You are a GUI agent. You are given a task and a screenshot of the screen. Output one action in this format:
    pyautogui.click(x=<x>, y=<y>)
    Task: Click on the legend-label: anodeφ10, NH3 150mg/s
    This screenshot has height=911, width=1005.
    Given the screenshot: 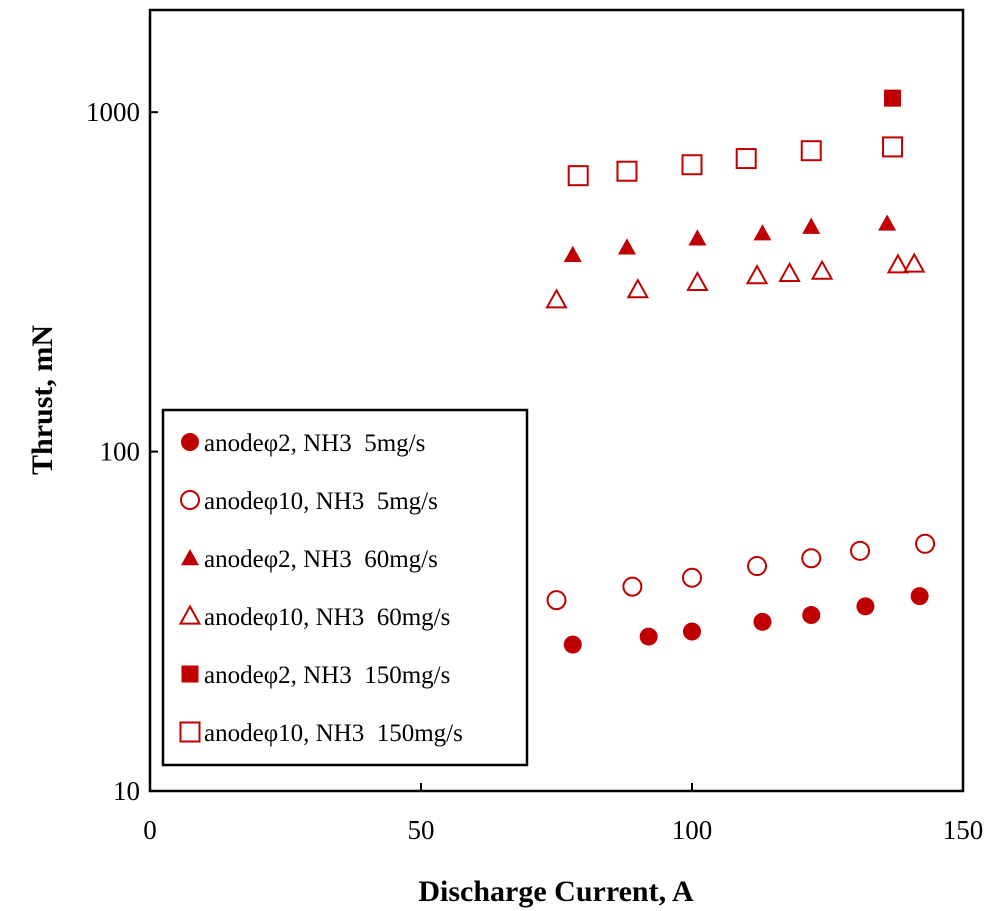 What is the action you would take?
    pyautogui.click(x=333, y=733)
    